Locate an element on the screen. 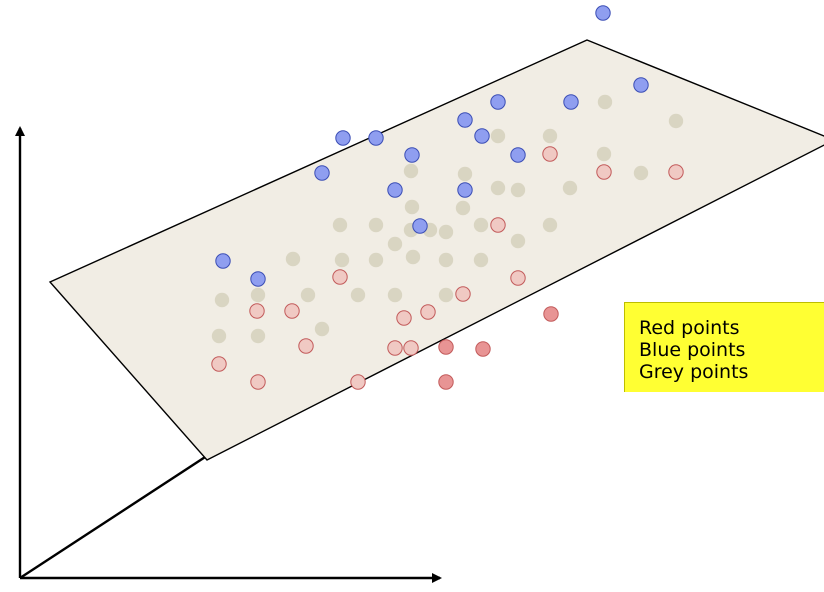 The height and width of the screenshot is (592, 824). legend-box: Red points Blue points Grey points is located at coordinates (724, 347).